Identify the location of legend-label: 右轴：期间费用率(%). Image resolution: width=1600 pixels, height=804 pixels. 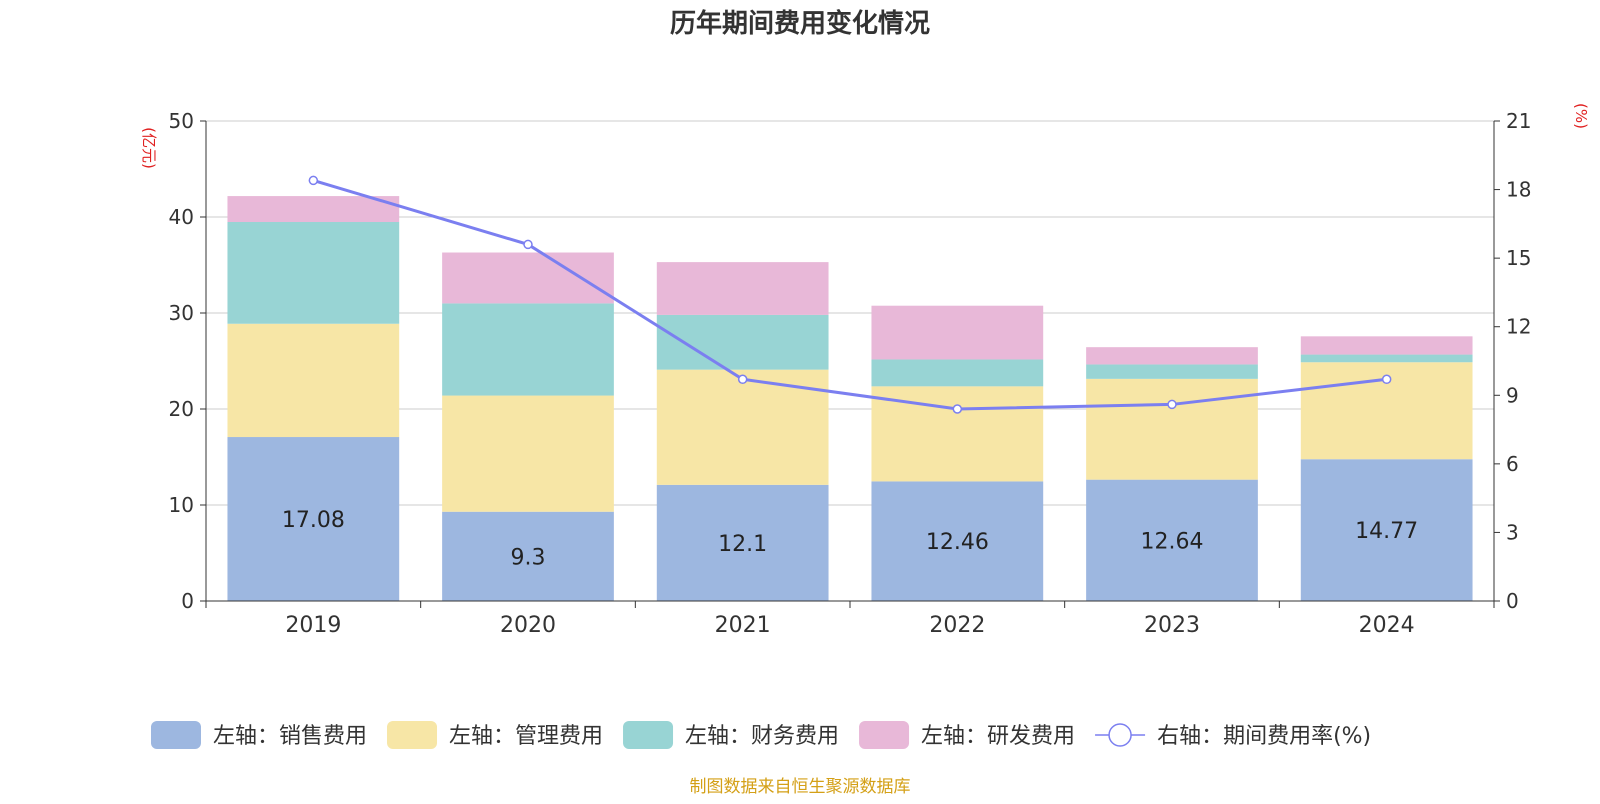
(1264, 736).